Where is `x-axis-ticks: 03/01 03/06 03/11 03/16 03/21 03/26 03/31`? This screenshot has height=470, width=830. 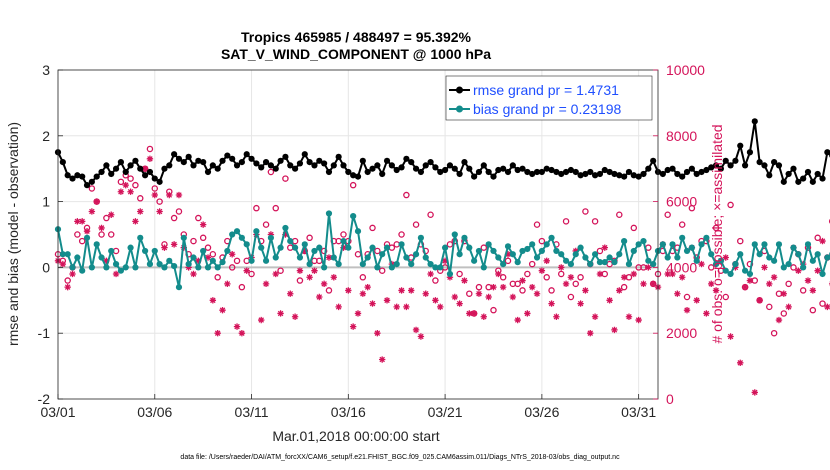 x-axis-ticks: 03/01 03/06 03/11 03/16 03/21 03/26 03/31 is located at coordinates (348, 407).